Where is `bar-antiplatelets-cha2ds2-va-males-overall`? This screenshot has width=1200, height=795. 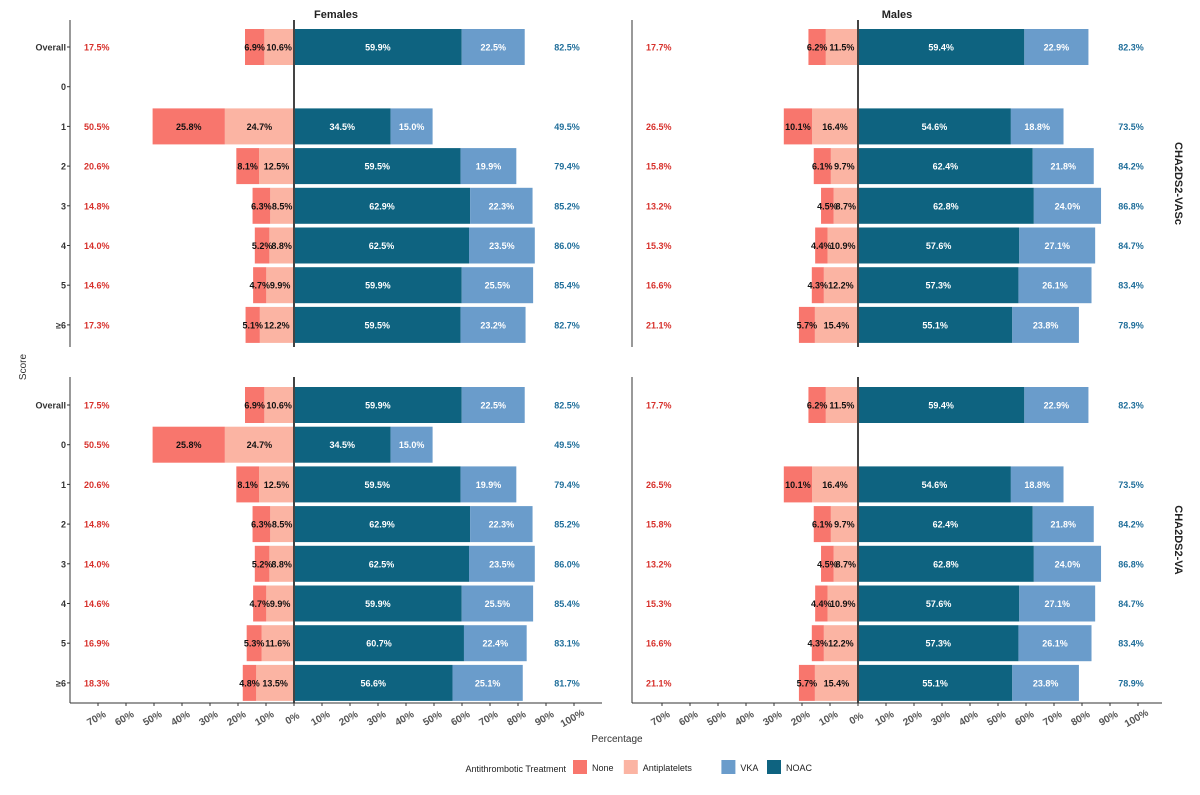
bar-antiplatelets-cha2ds2-va-males-overall is located at coordinates (841, 405).